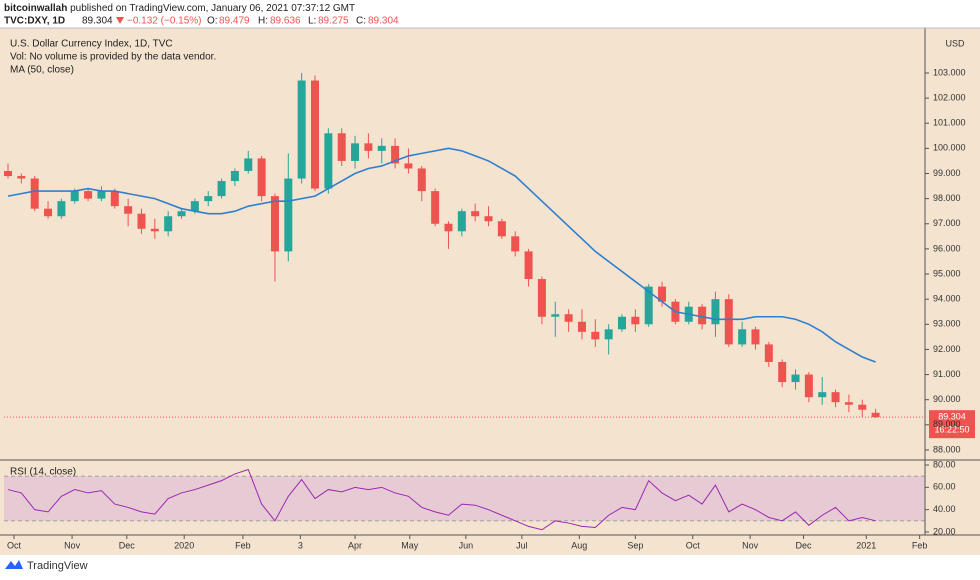 The image size is (980, 580). I want to click on x-tick-label: 2021, so click(866, 545).